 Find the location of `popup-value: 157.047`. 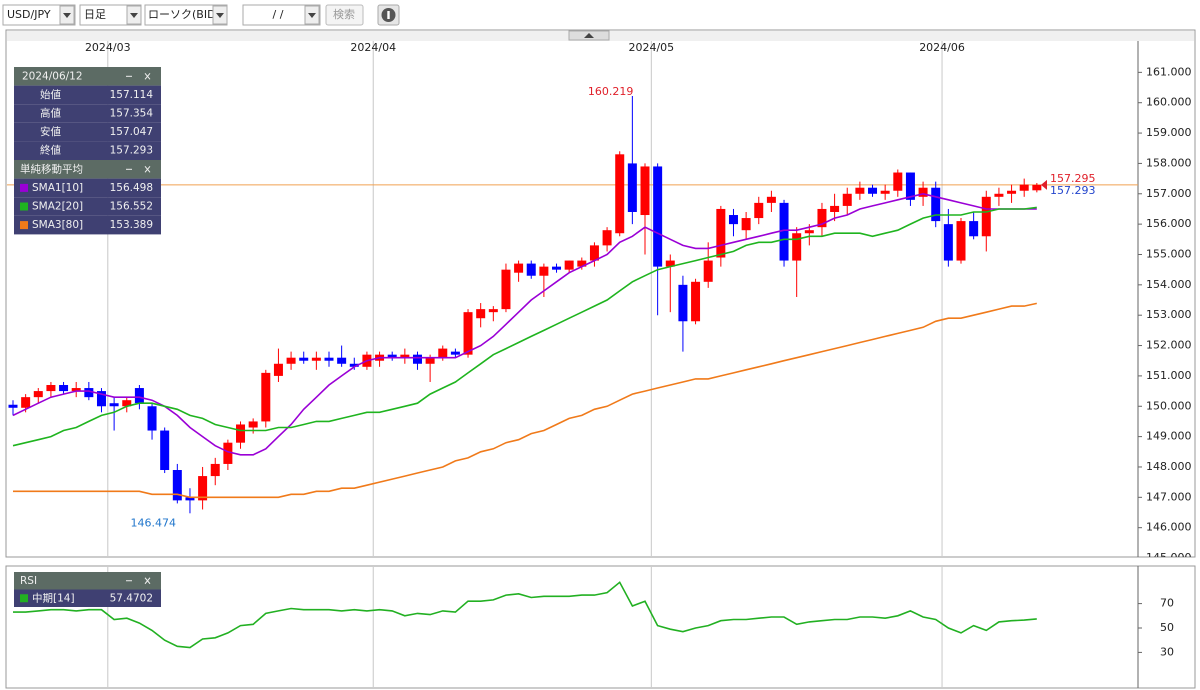

popup-value: 157.047 is located at coordinates (131, 132).